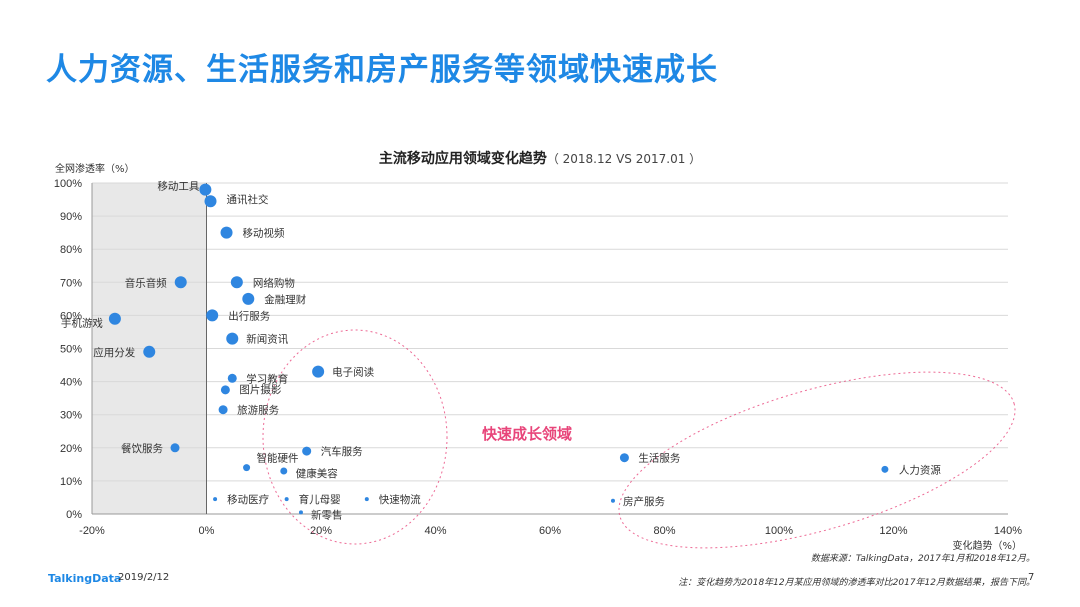 The image size is (1080, 607). I want to click on chart-title-main: 主流移动应用领域变化趋势, so click(462, 159).